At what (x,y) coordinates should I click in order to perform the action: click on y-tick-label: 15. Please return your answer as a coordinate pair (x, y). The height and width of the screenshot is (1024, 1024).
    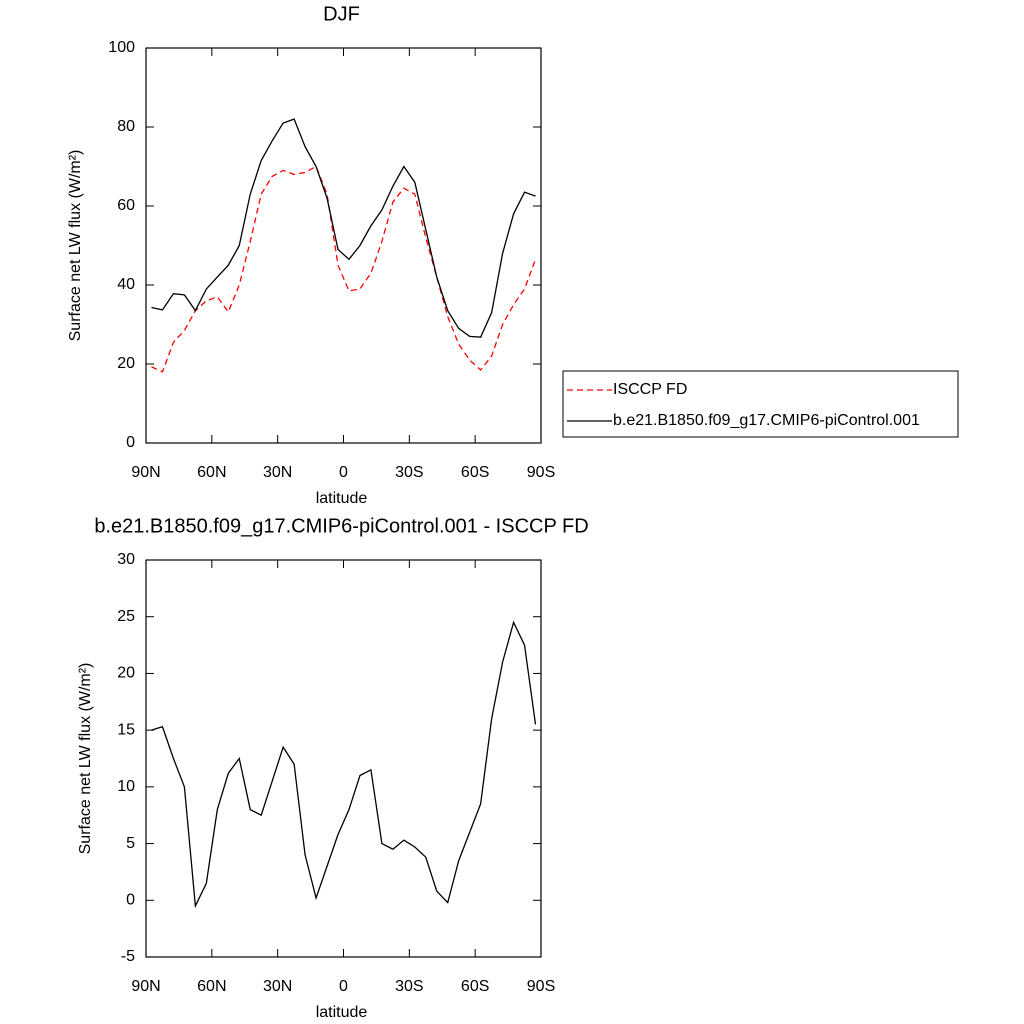
    Looking at the image, I should click on (126, 729).